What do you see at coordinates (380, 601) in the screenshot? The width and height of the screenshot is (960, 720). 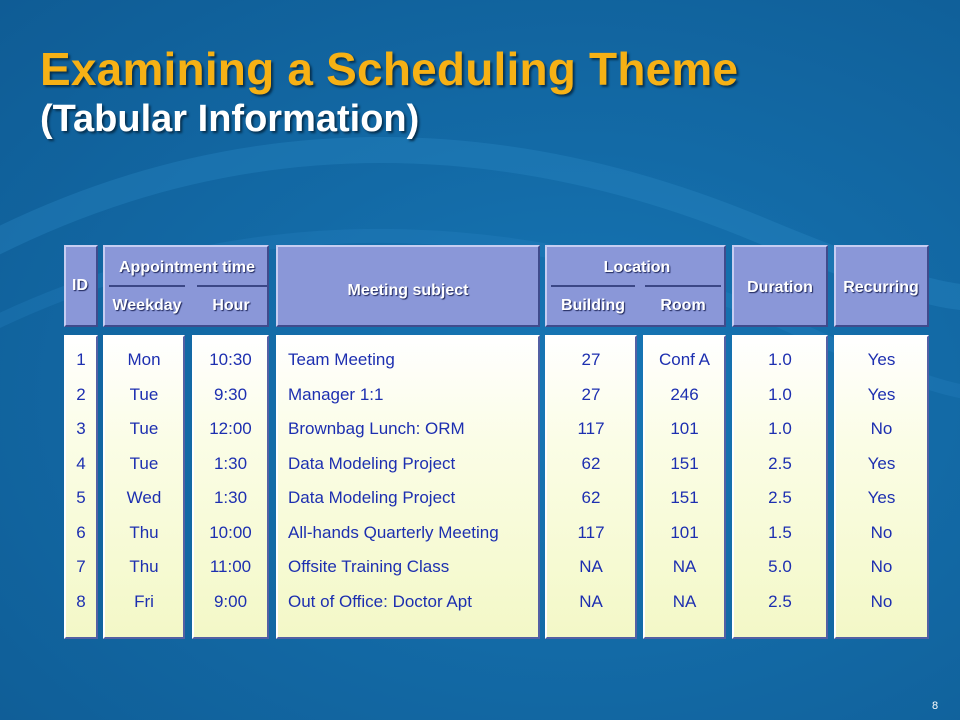 I see `cell-subject: Out of Office: Doctor Apt` at bounding box center [380, 601].